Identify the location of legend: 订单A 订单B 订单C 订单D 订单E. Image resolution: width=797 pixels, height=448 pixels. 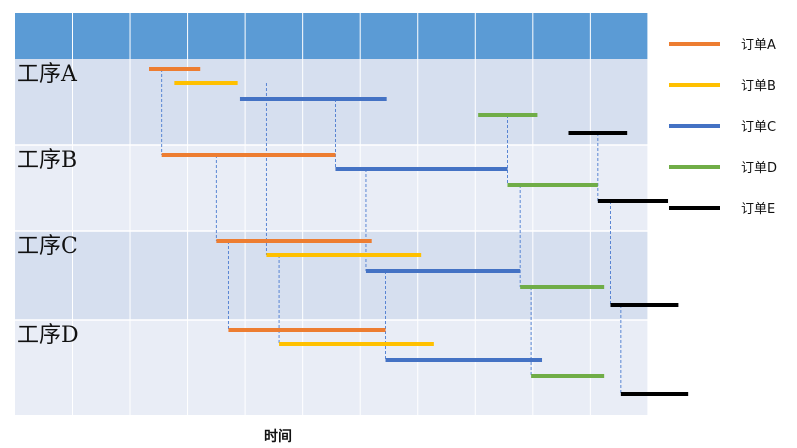
(723, 127).